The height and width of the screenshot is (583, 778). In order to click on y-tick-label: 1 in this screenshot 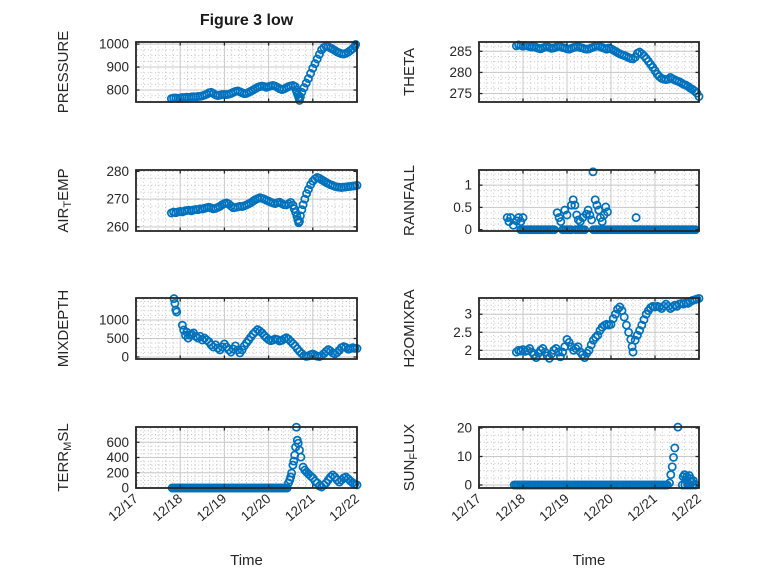, I will do `click(468, 185)`.